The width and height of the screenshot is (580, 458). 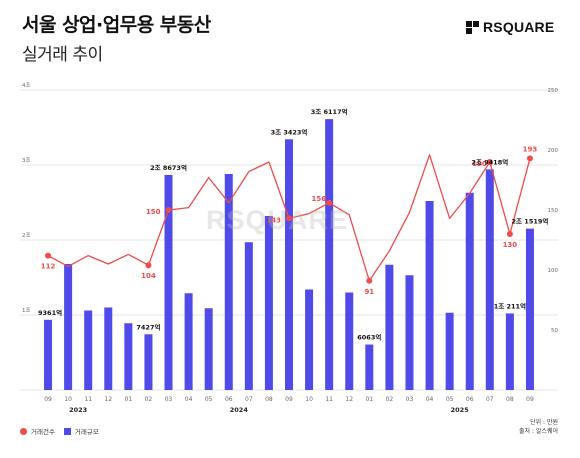 What do you see at coordinates (289, 131) in the screenshot?
I see `bar-label: 3조 3423억` at bounding box center [289, 131].